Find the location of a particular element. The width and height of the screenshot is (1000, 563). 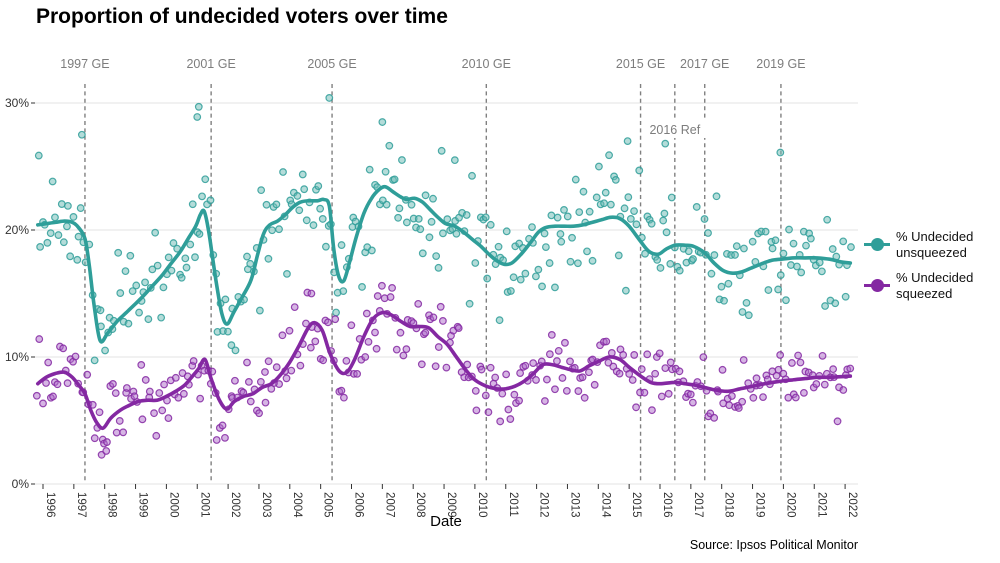

x-tick-label: 2021 is located at coordinates (821, 505).